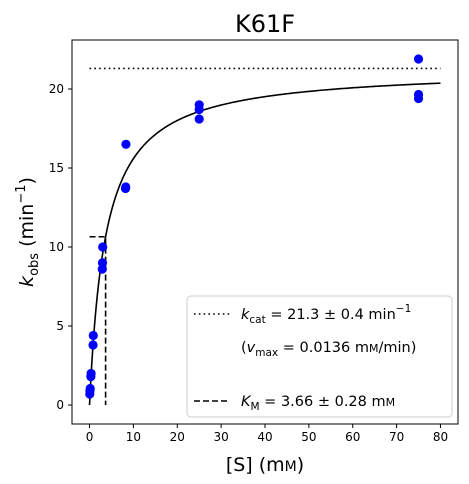 The width and height of the screenshot is (469, 484). Describe the element at coordinates (56, 168) in the screenshot. I see `y-tick-label: 15` at that location.